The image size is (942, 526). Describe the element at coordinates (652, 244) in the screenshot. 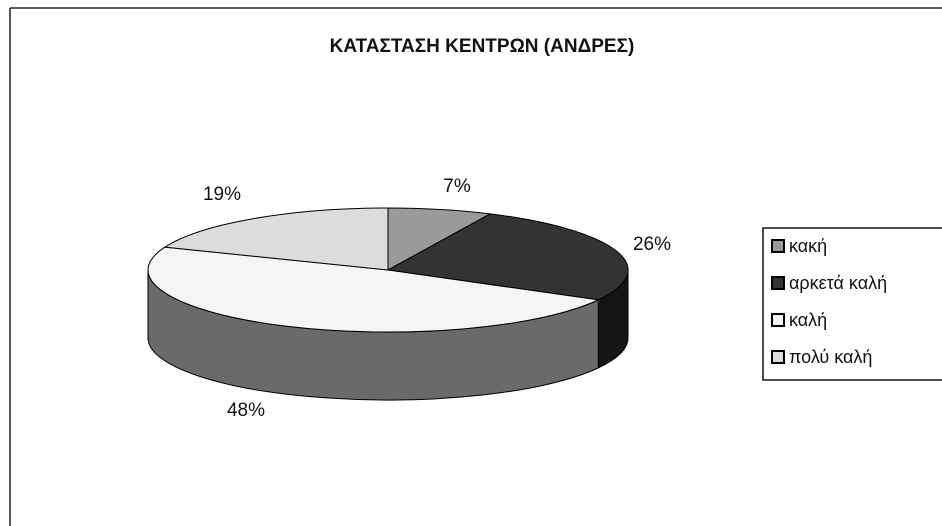

I see `data-label: 26%` at that location.